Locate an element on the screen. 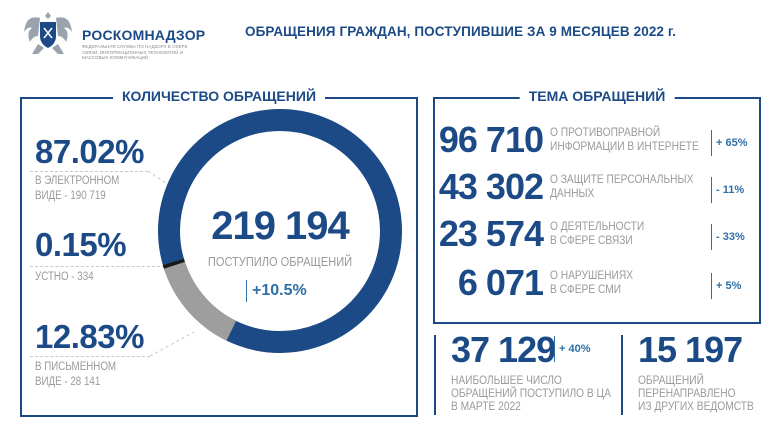 This screenshot has width=780, height=438. electronic-percent: 87.02% is located at coordinates (89, 151).